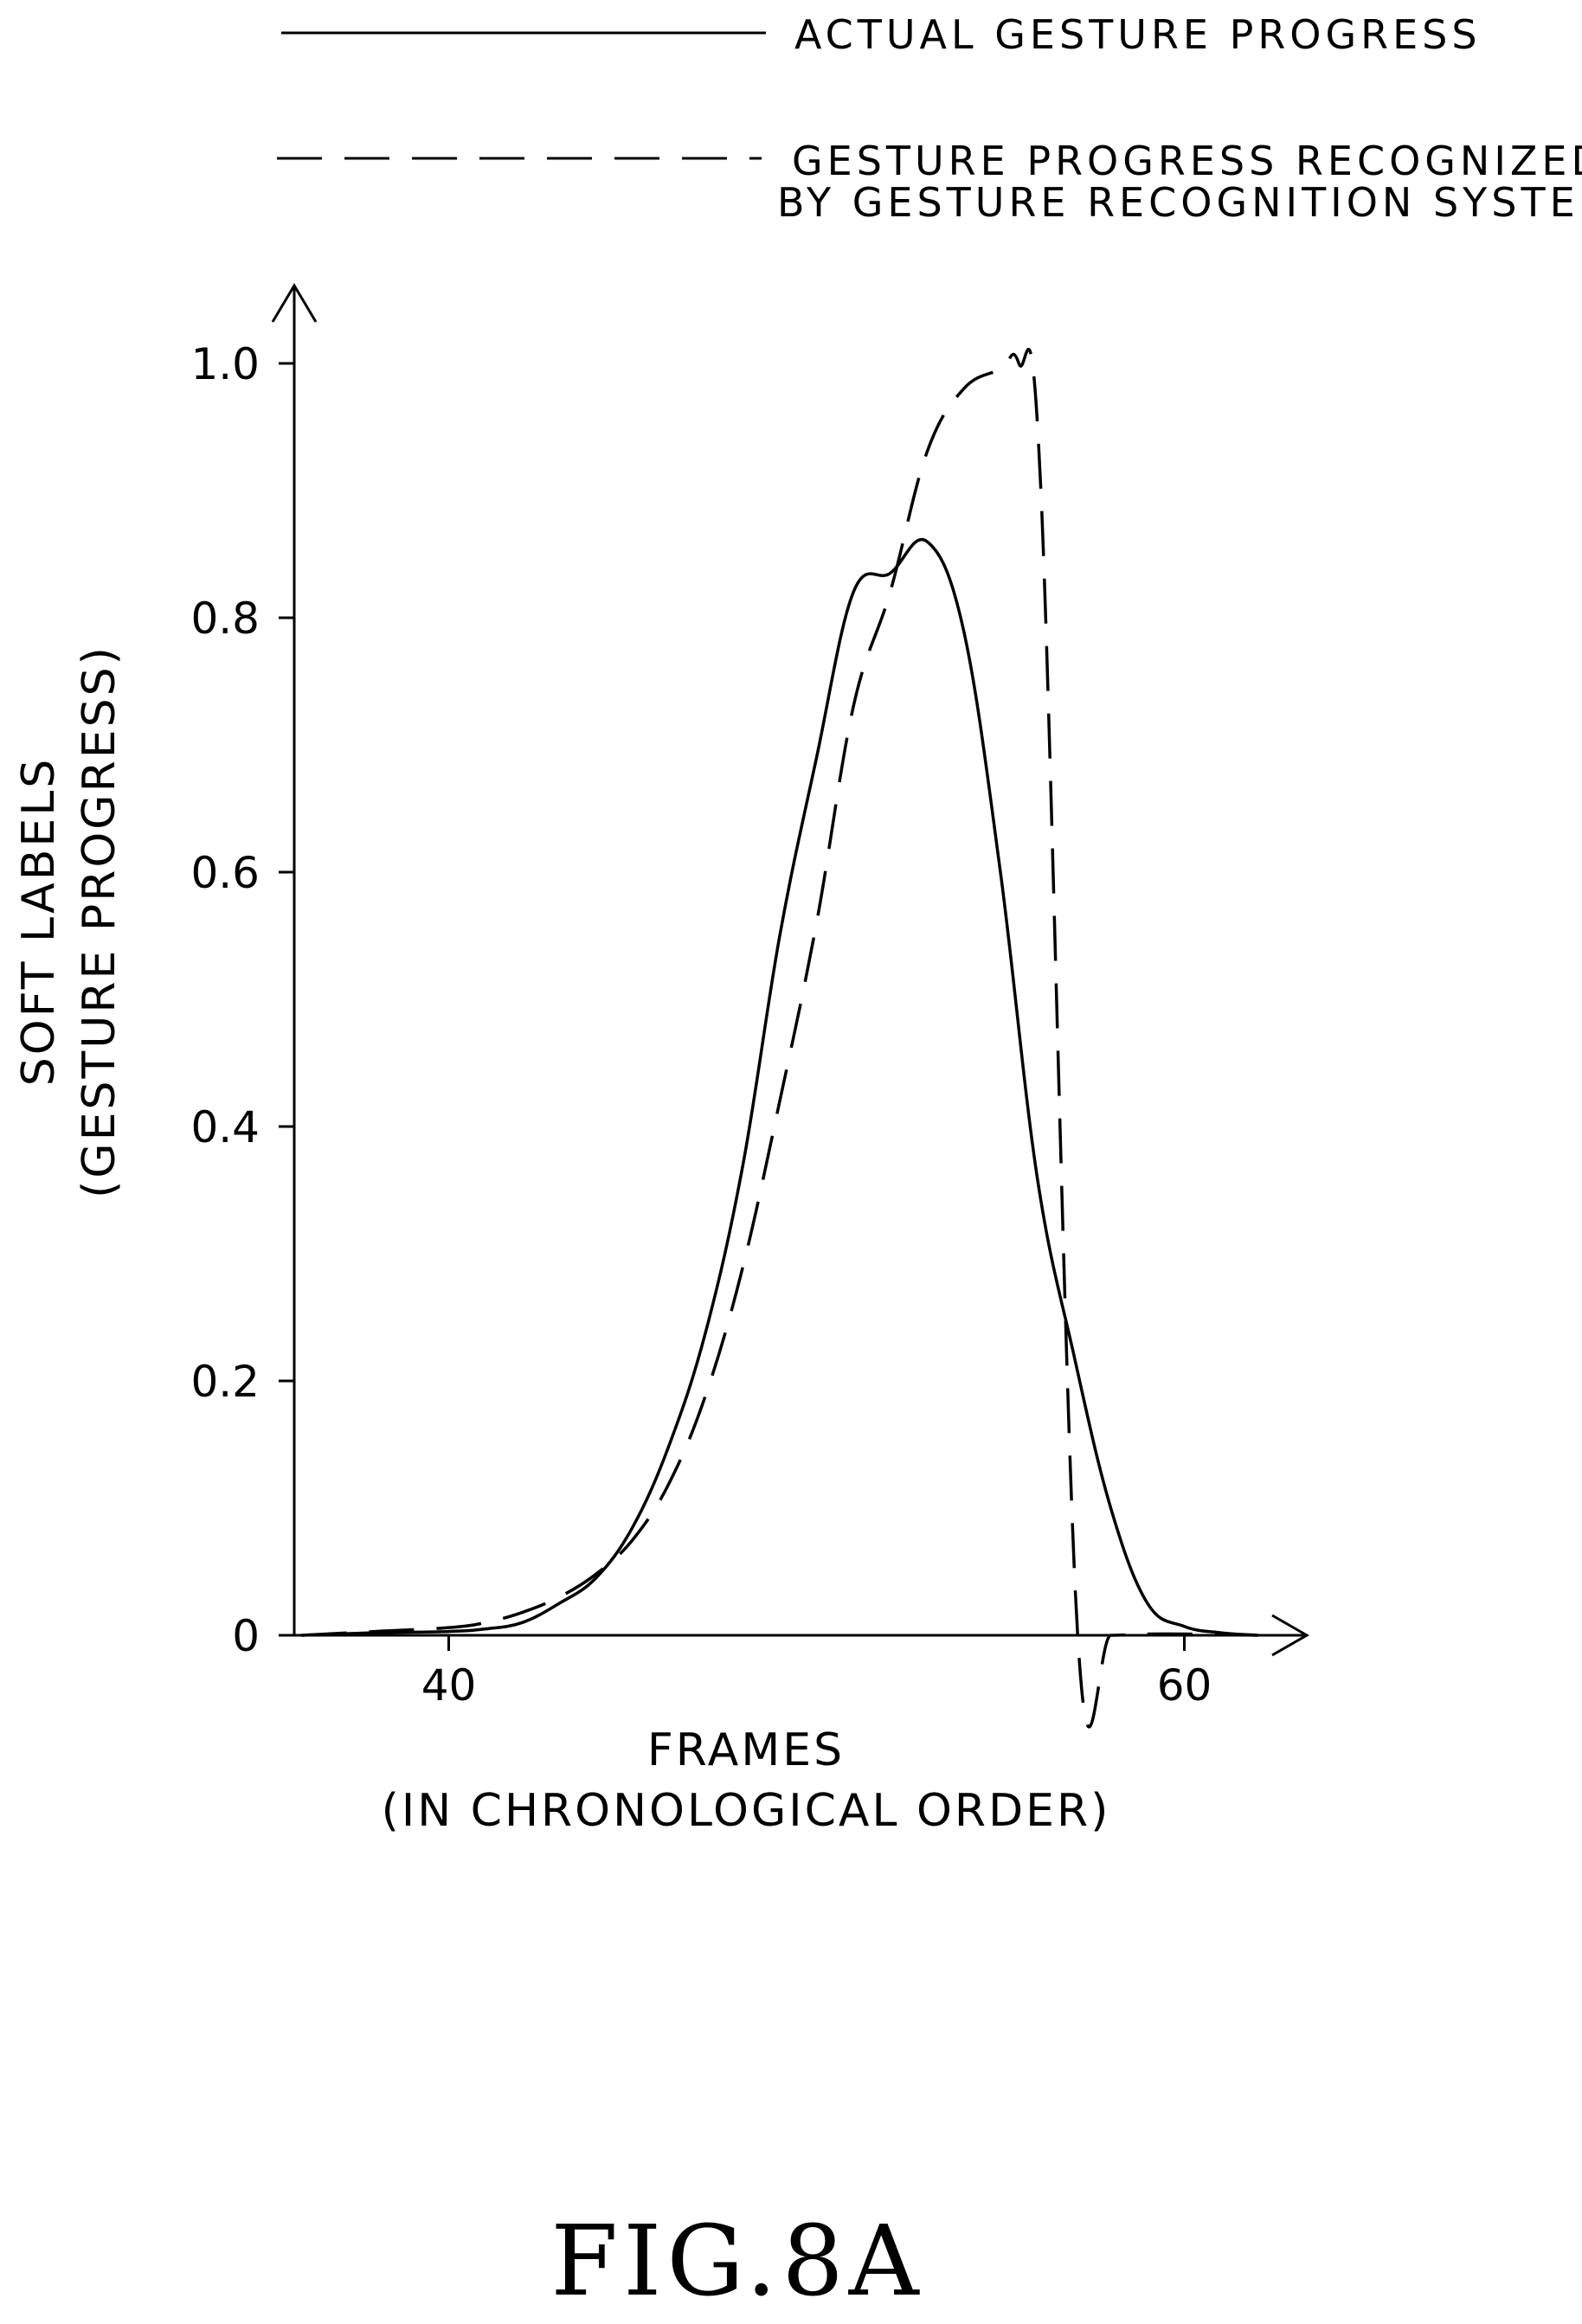 This screenshot has height=2324, width=1582. Describe the element at coordinates (225, 873) in the screenshot. I see `y-tick-label: 0.6` at that location.